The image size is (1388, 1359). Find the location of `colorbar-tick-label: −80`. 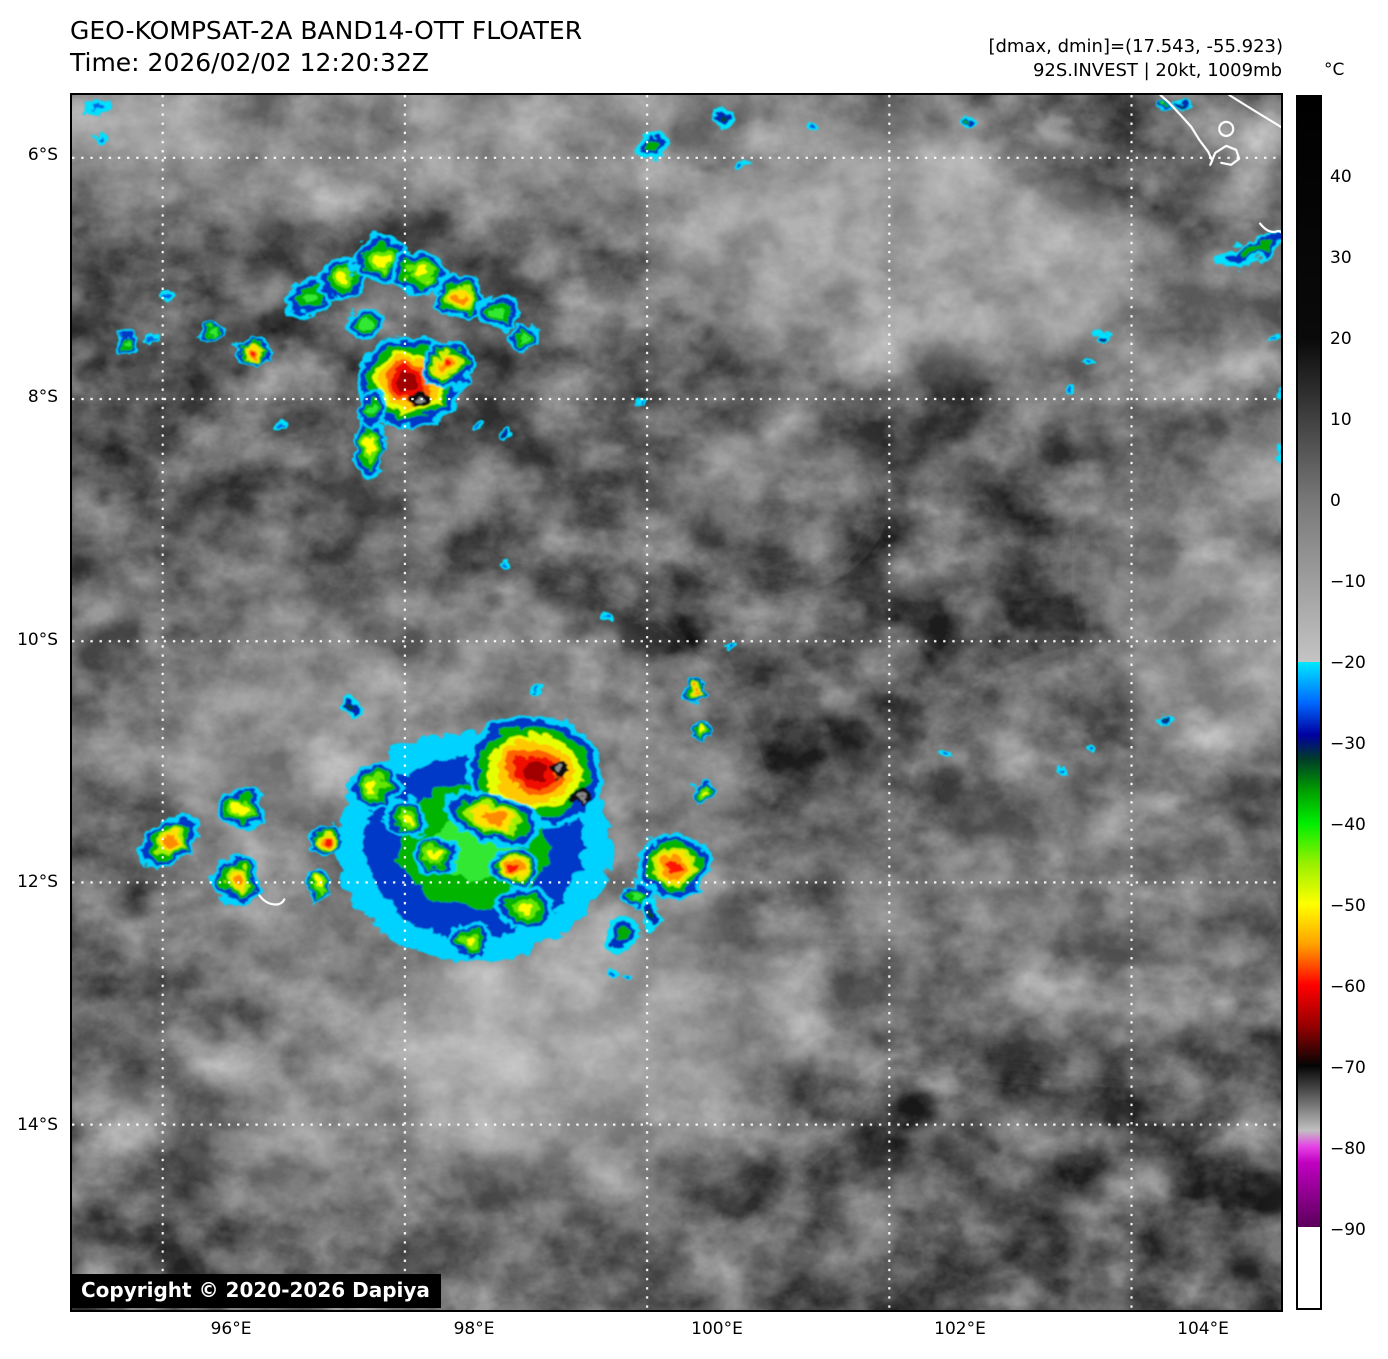

colorbar-tick-label: −80 is located at coordinates (1348, 1149).